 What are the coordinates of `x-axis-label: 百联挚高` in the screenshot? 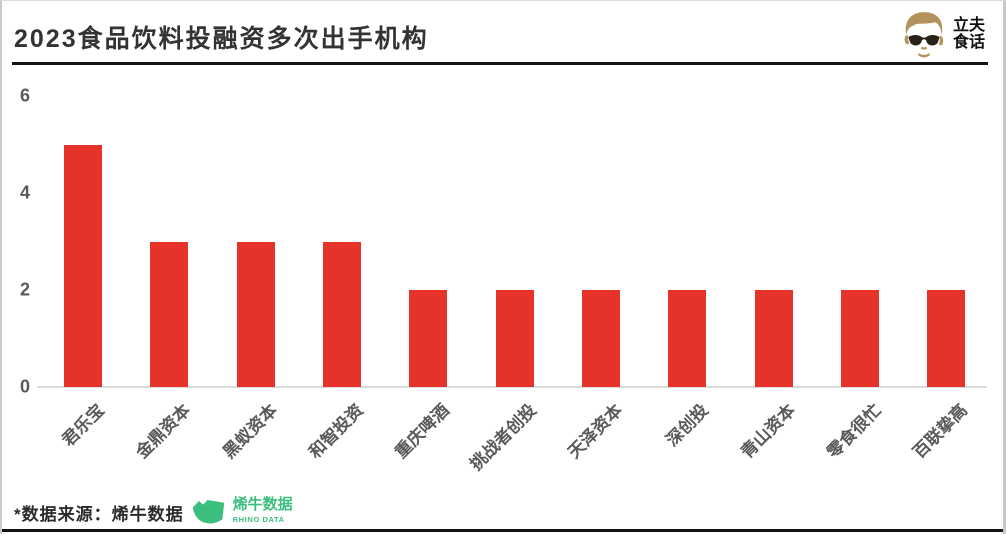 It's located at (940, 431).